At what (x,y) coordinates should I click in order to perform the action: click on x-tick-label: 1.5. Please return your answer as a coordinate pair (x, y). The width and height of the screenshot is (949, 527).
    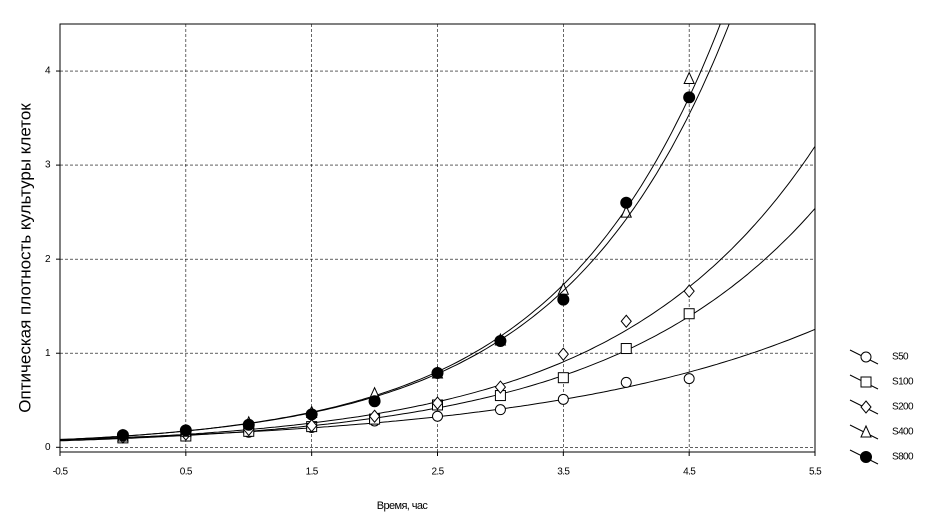
    Looking at the image, I should click on (312, 472).